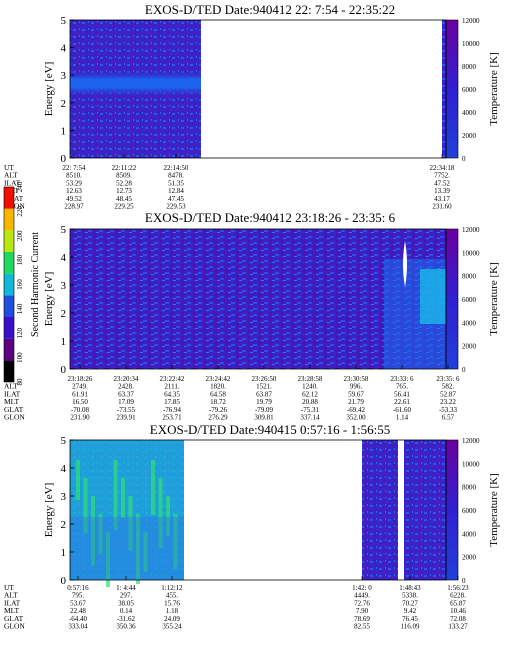 The width and height of the screenshot is (505, 649). What do you see at coordinates (356, 410) in the screenshot?
I see `row-value-glat: -69.42` at bounding box center [356, 410].